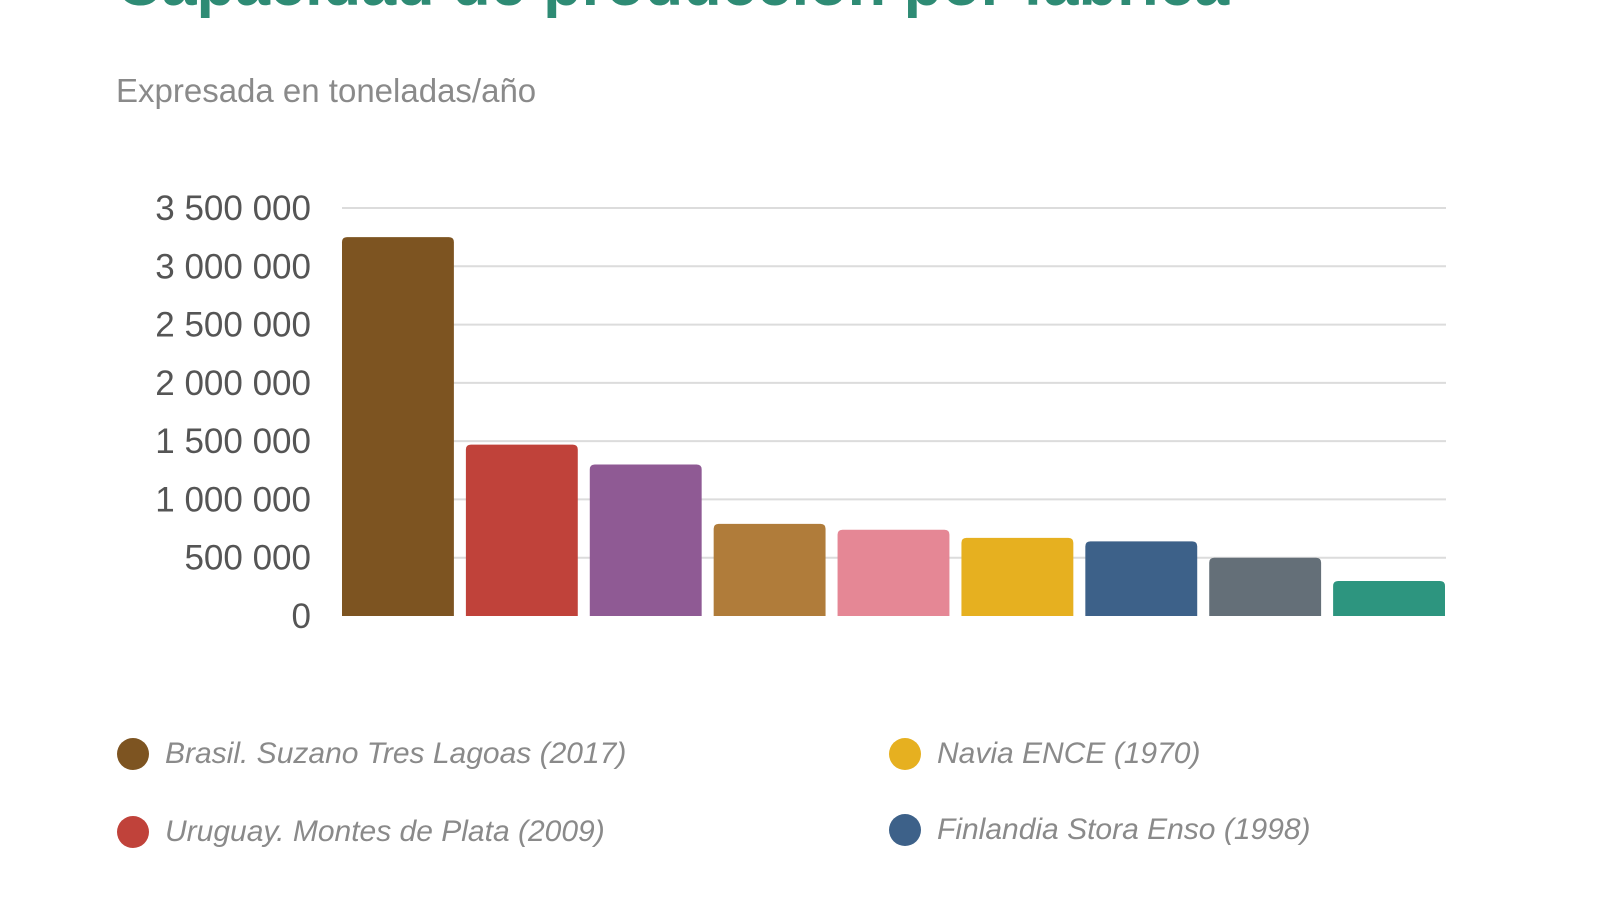 The height and width of the screenshot is (900, 1600). What do you see at coordinates (233, 499) in the screenshot?
I see `y-tick-label: 1 000 000` at bounding box center [233, 499].